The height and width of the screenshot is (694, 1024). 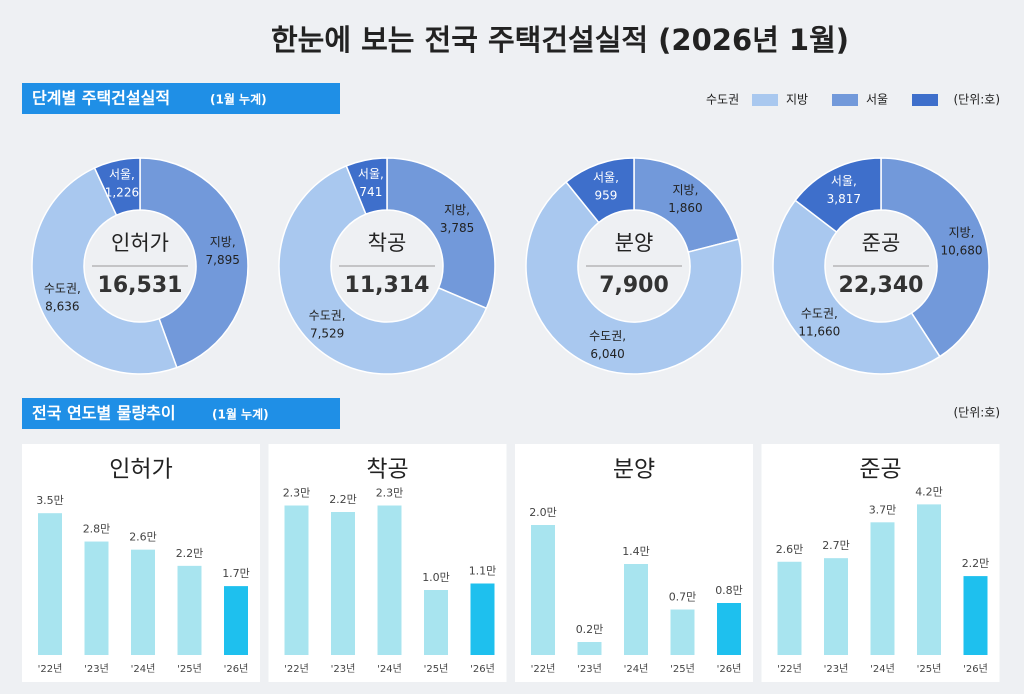 I want to click on donut-title: 인허가, so click(x=140, y=243).